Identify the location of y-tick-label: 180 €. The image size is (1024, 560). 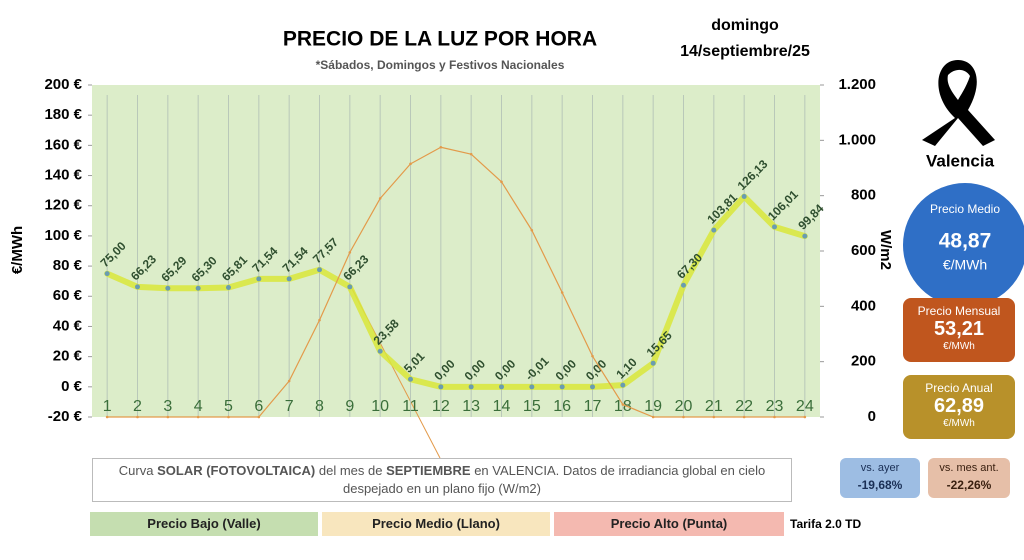
(63, 114).